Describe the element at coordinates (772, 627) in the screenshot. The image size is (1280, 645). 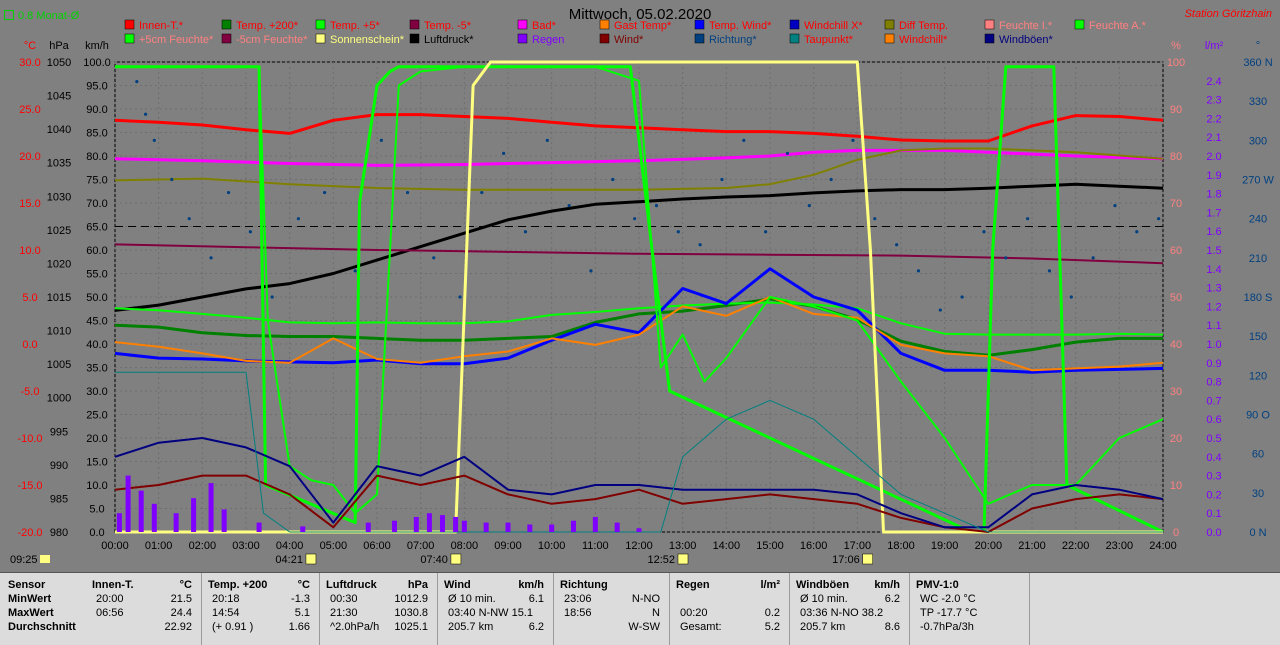
I see `stats-cell-value: 5.2` at that location.